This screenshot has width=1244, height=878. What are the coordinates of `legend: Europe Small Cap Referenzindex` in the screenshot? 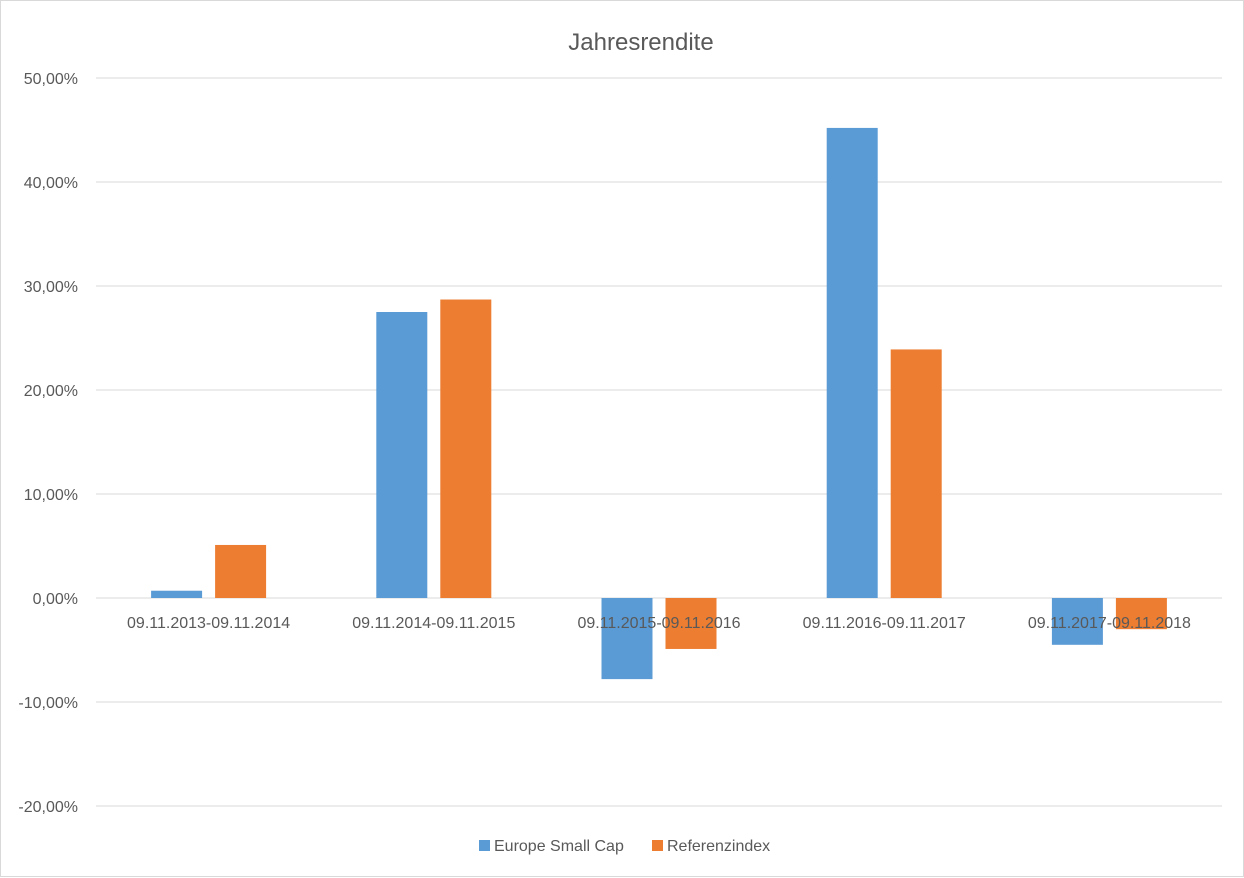 It's located at (624, 846).